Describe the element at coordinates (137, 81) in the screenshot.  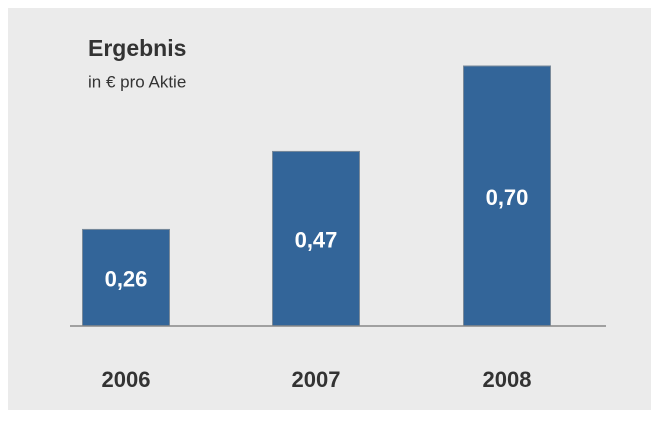
I see `chart-subtitle: in € pro Aktie` at that location.